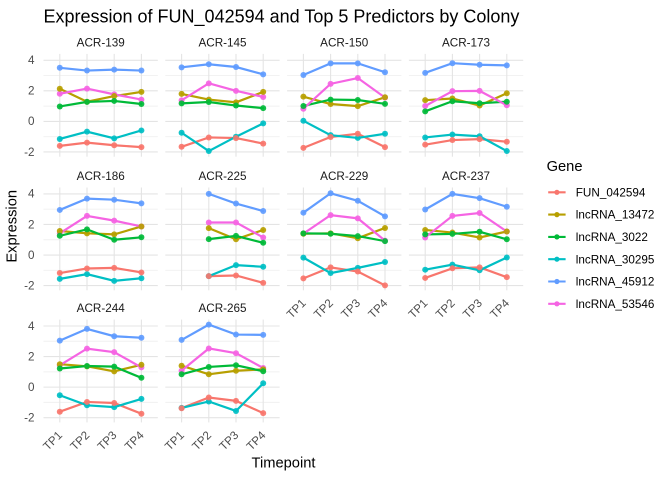 The image size is (672, 485). I want to click on svg-text: ACR-139, so click(101, 42).